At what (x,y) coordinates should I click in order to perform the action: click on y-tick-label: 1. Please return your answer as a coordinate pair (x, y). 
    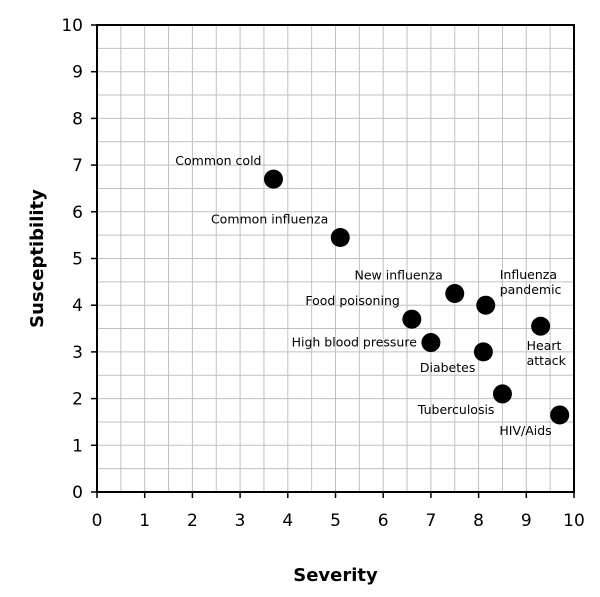
    Looking at the image, I should click on (77, 446).